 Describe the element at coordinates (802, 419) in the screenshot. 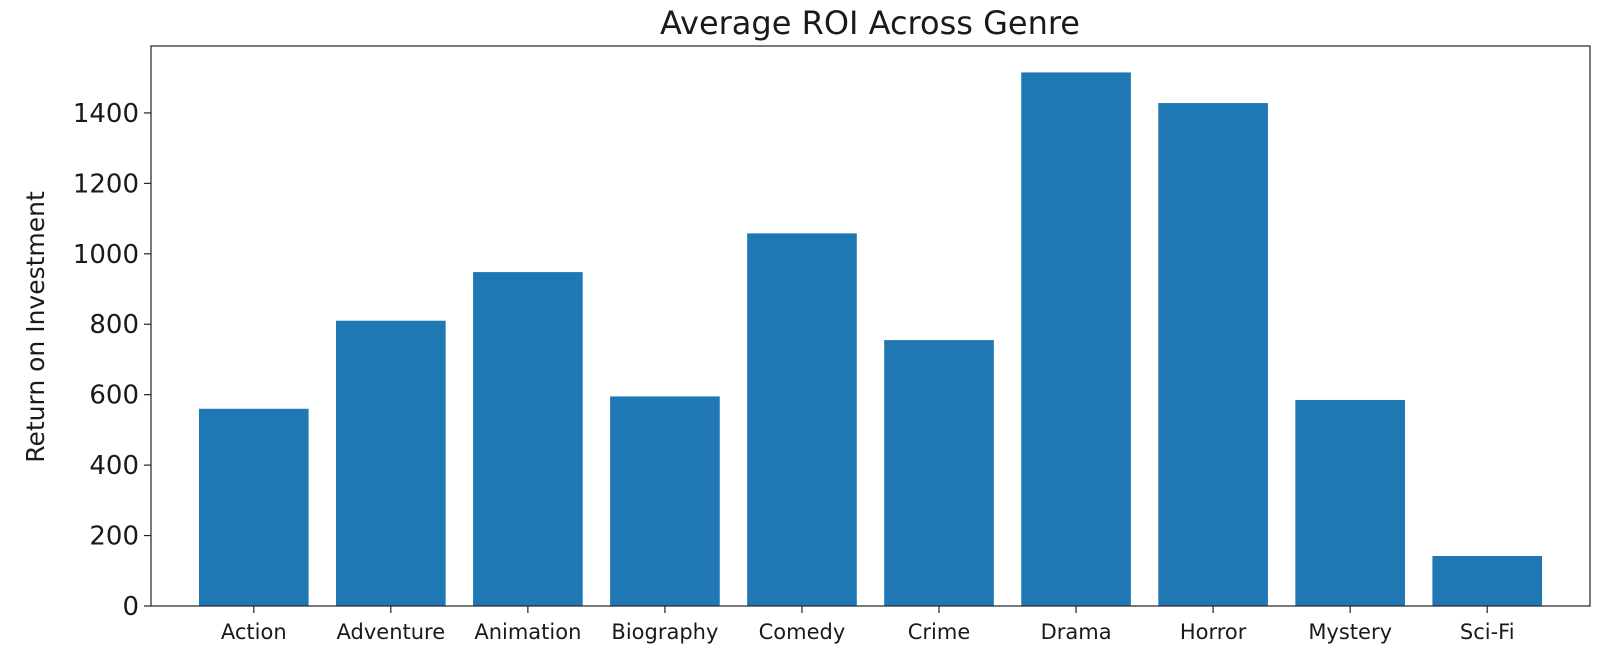

I see `bar-comedy` at that location.